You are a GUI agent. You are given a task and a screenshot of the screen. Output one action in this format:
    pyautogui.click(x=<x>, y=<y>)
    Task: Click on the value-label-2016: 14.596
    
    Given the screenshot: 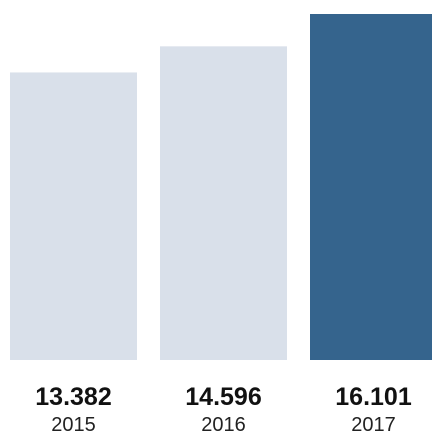 What is the action you would take?
    pyautogui.click(x=223, y=397)
    